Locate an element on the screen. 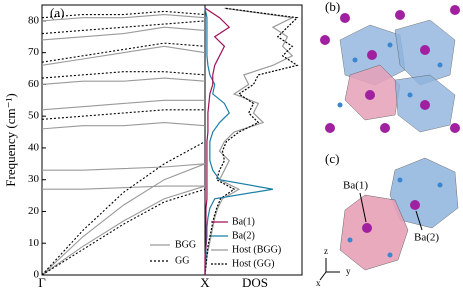 The width and height of the screenshot is (463, 291). legend-label: Host (GG) is located at coordinates (253, 263).